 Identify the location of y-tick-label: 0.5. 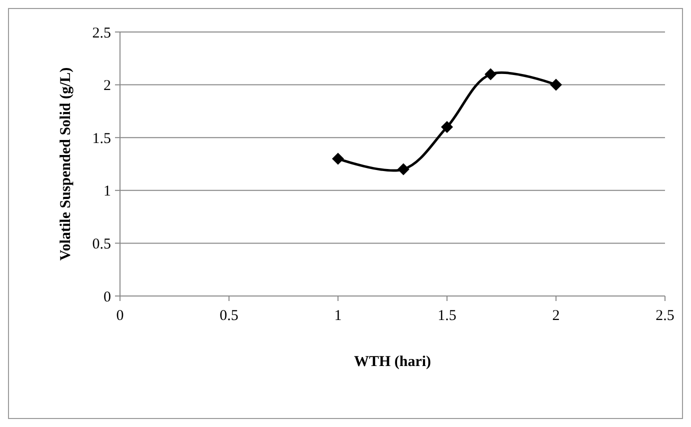
(101, 244).